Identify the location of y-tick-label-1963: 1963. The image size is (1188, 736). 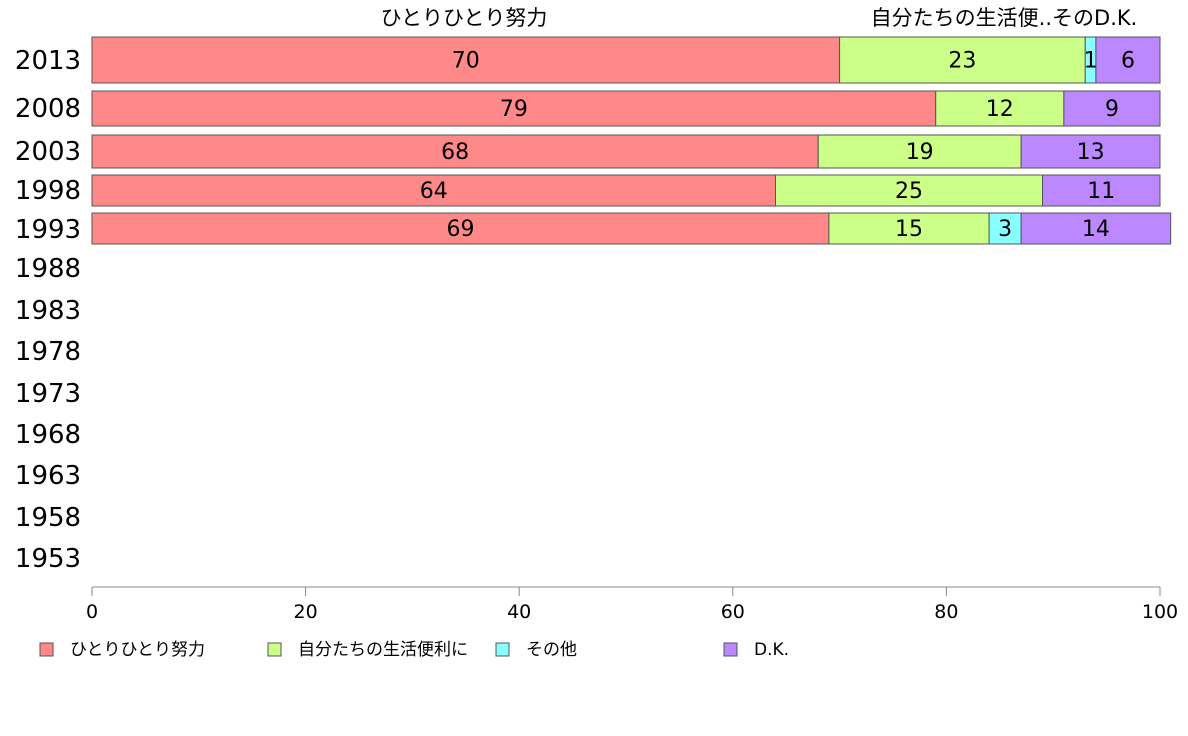
(48, 476).